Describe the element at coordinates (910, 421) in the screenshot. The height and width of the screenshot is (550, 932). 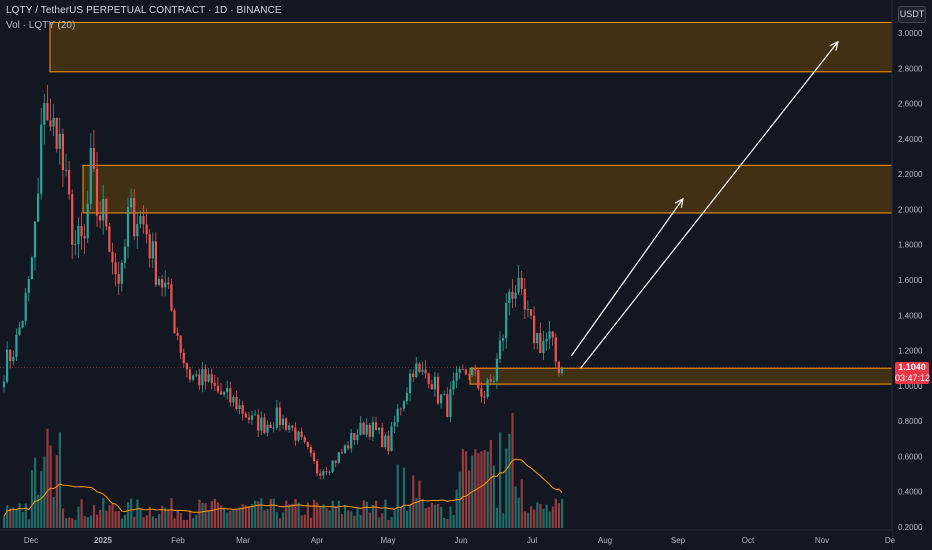
I see `price-tick-label: 0.8000` at that location.